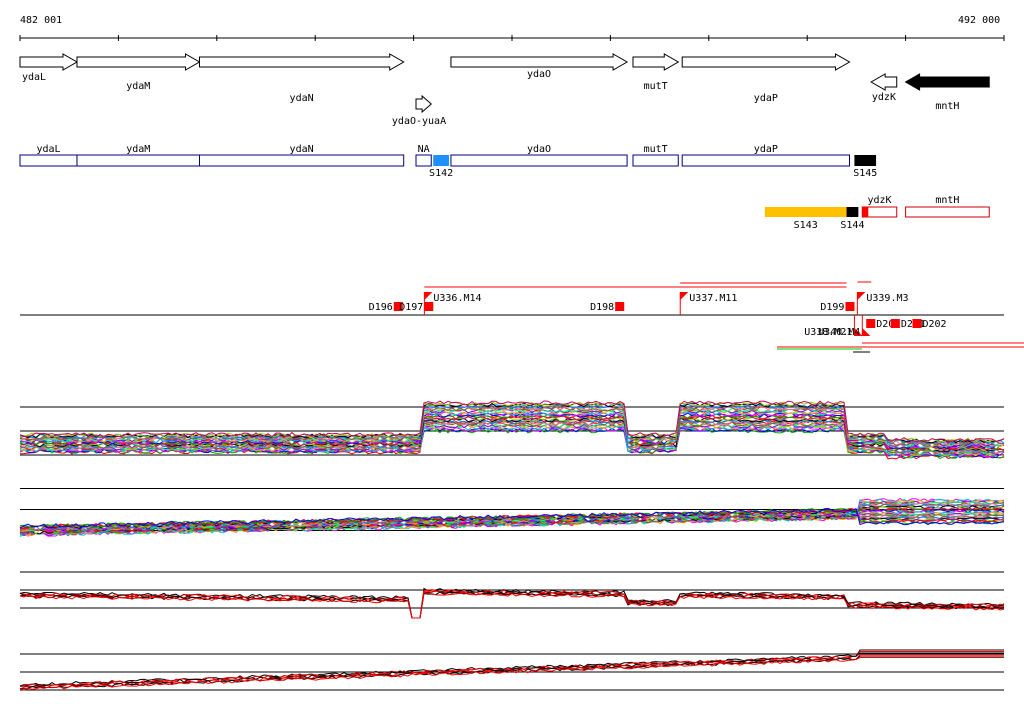  Describe the element at coordinates (656, 86) in the screenshot. I see `gene-label-mutT: mutT` at that location.